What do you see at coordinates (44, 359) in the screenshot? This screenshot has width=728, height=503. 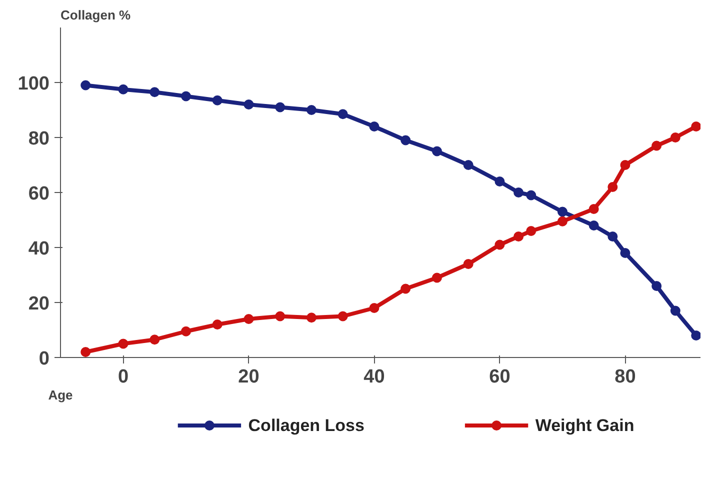 I see `y-tick-label: 0` at bounding box center [44, 359].